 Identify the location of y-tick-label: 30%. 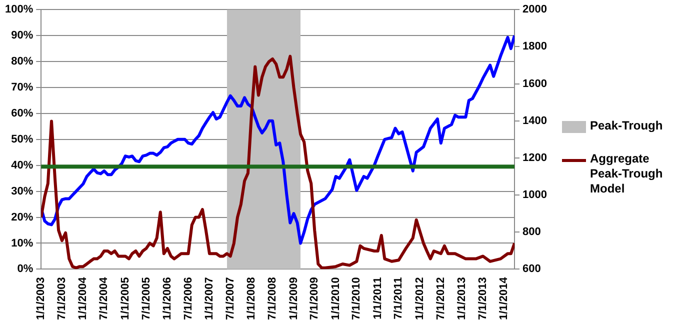
(22, 191).